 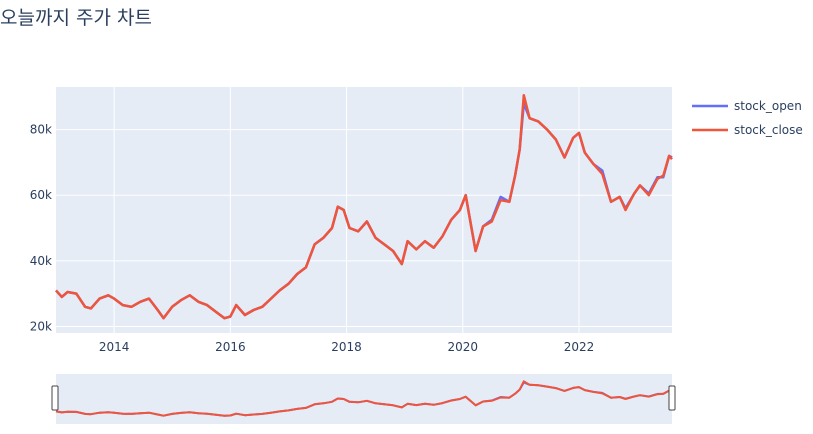 What do you see at coordinates (41, 195) in the screenshot?
I see `y-tick-label: 60k` at bounding box center [41, 195].